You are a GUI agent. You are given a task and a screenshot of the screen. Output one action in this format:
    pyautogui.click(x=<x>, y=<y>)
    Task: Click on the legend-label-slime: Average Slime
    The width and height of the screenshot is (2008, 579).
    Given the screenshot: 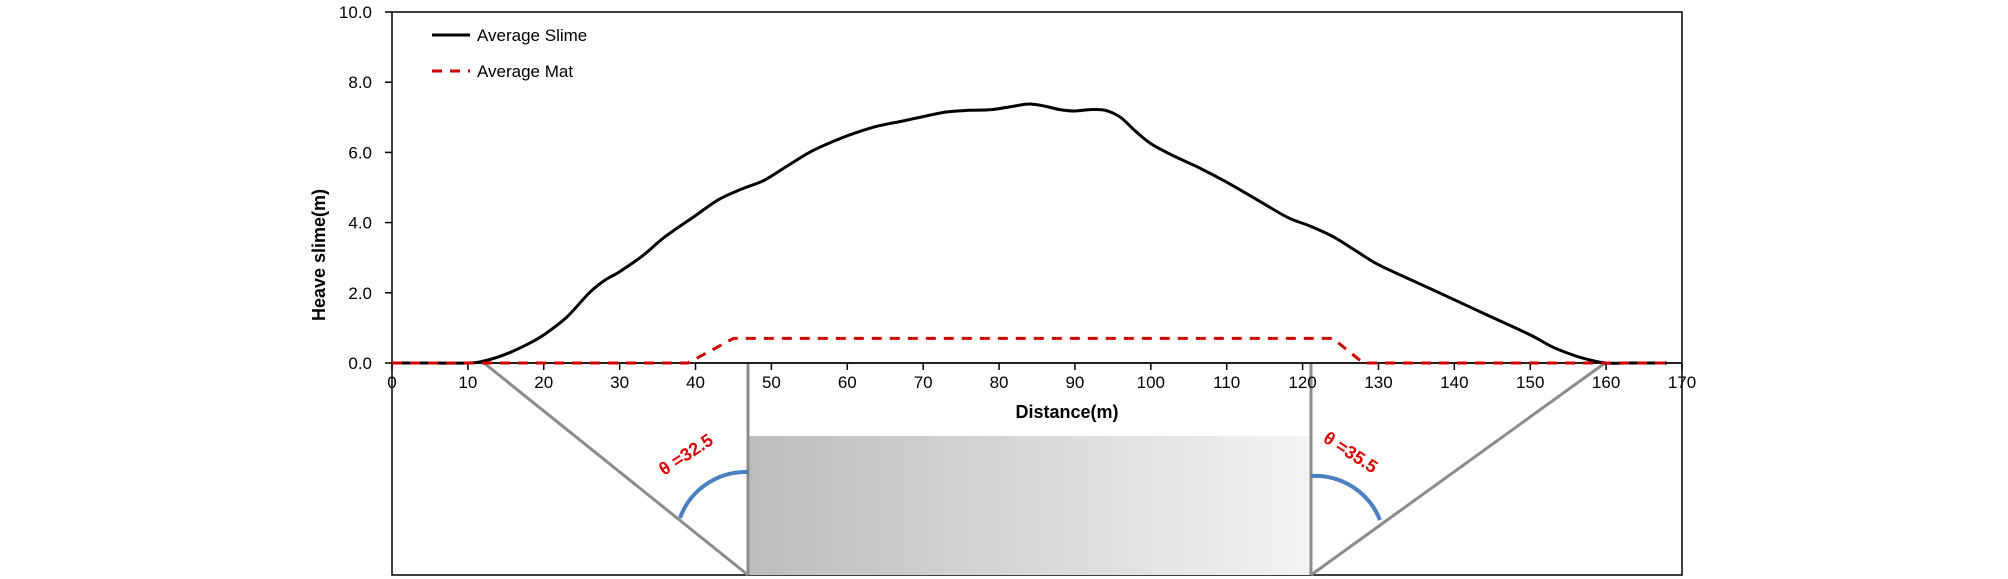 What is the action you would take?
    pyautogui.click(x=532, y=35)
    